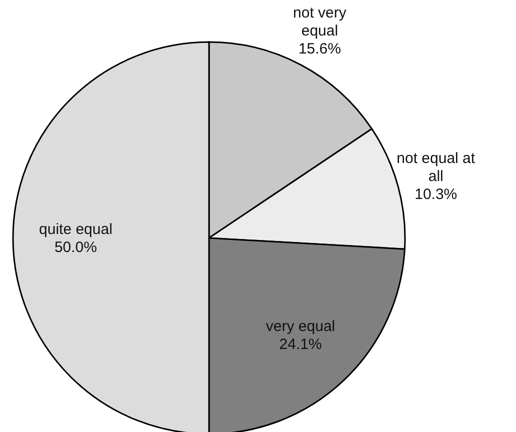 The height and width of the screenshot is (432, 516). What do you see at coordinates (436, 194) in the screenshot?
I see `data-label: 10.3%` at bounding box center [436, 194].